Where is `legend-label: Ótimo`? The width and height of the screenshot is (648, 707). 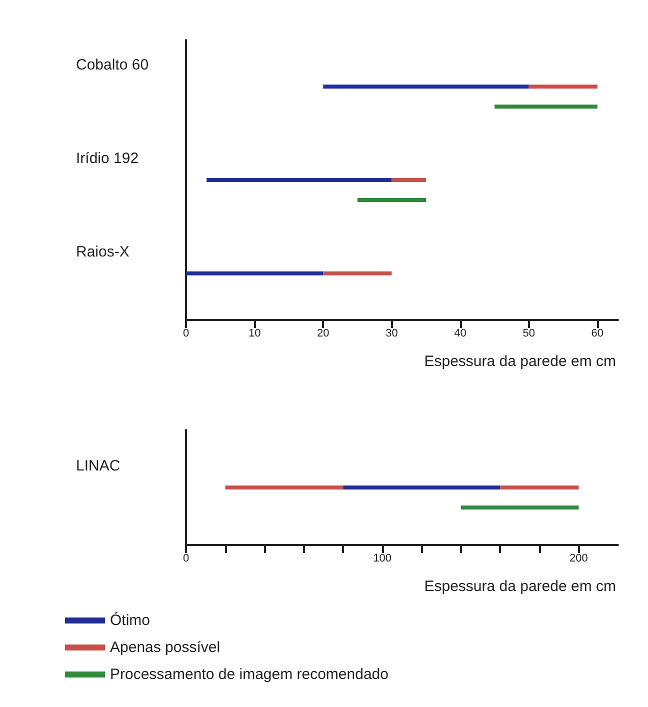 legend-label: Ótimo is located at coordinates (130, 620).